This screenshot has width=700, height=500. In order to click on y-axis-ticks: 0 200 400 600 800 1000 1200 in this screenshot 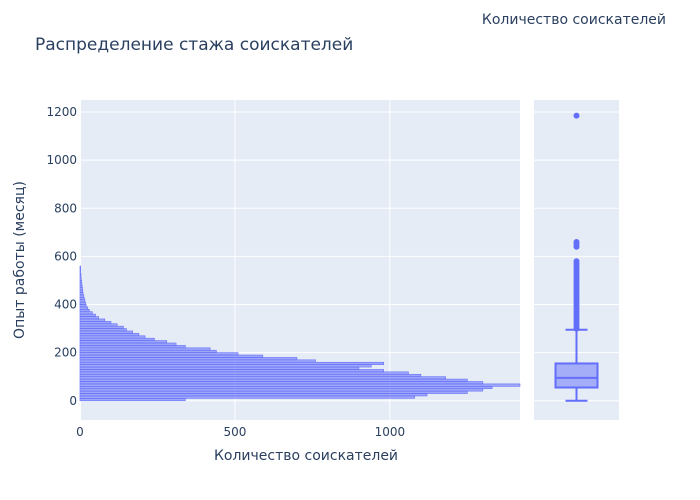, I will do `click(61, 256)`.